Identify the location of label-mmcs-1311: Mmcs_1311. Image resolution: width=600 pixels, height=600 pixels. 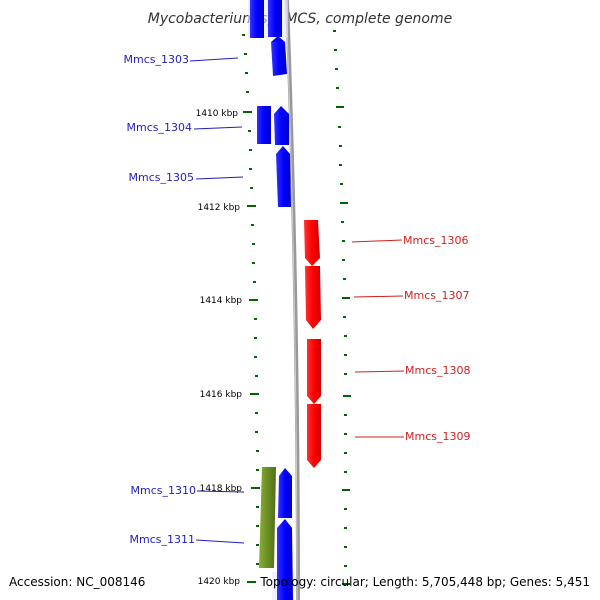
(162, 539).